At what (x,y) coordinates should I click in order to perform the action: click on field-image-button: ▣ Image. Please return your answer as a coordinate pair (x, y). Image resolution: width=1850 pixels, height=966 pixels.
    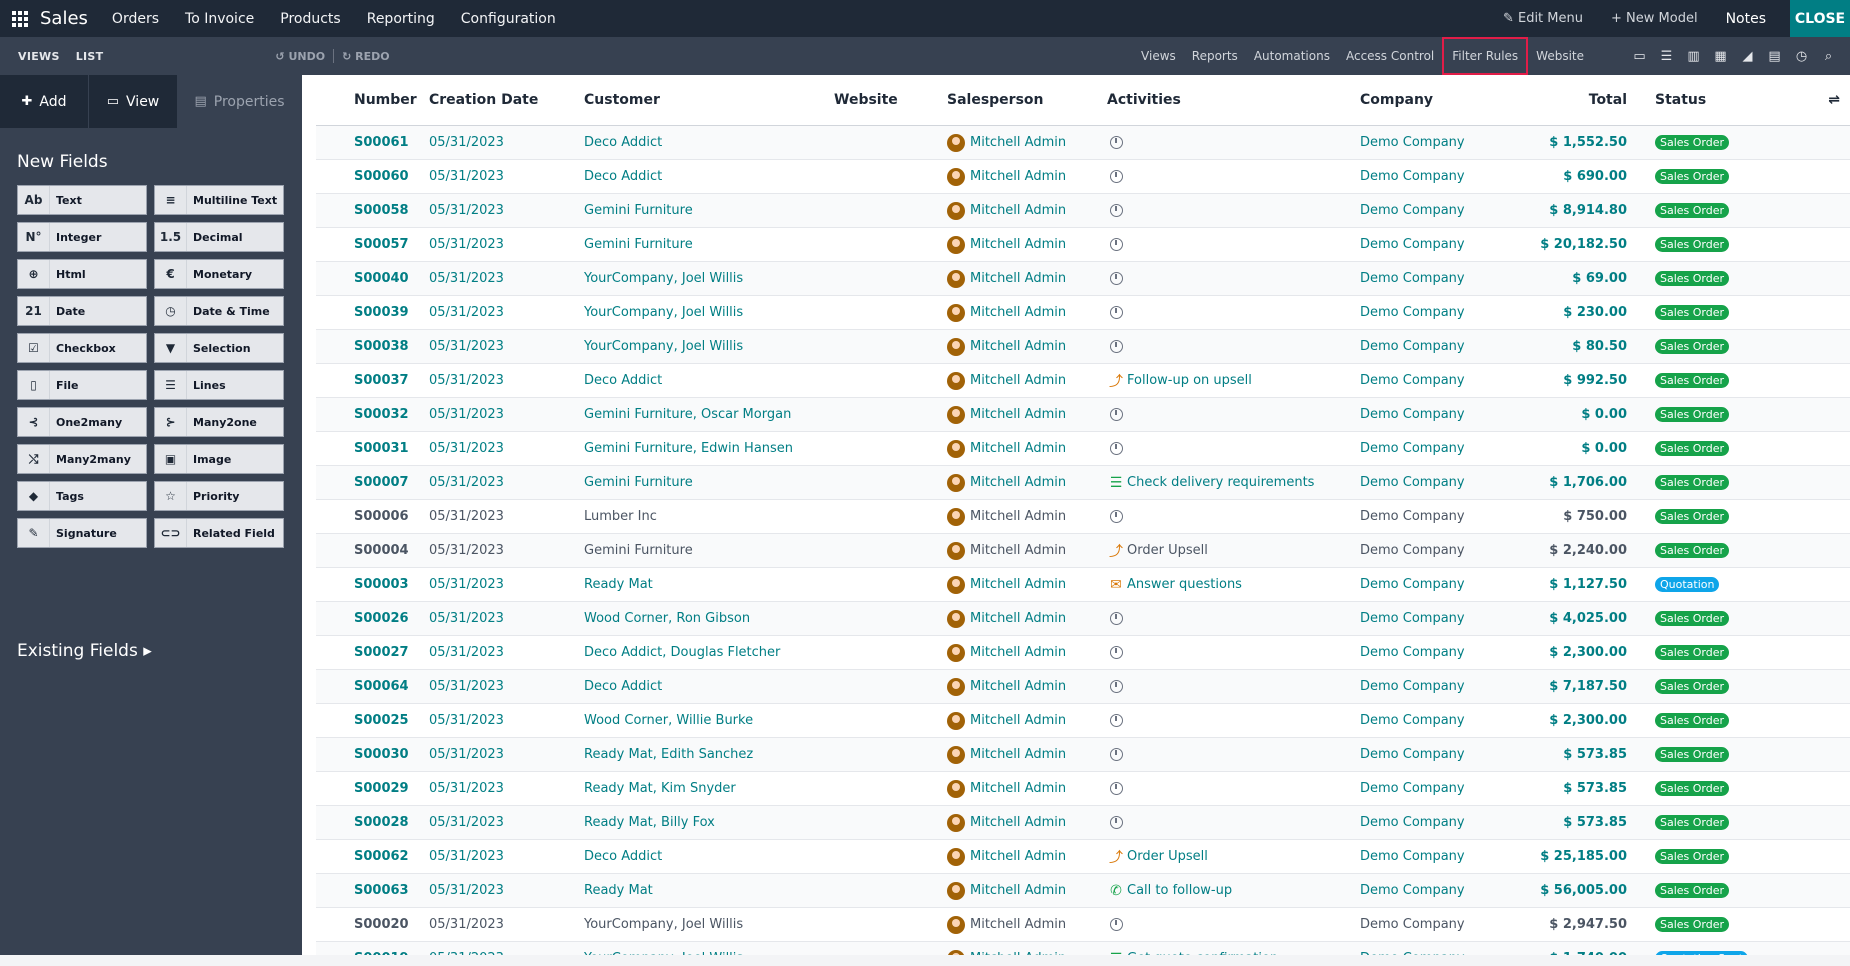
    Looking at the image, I should click on (219, 459).